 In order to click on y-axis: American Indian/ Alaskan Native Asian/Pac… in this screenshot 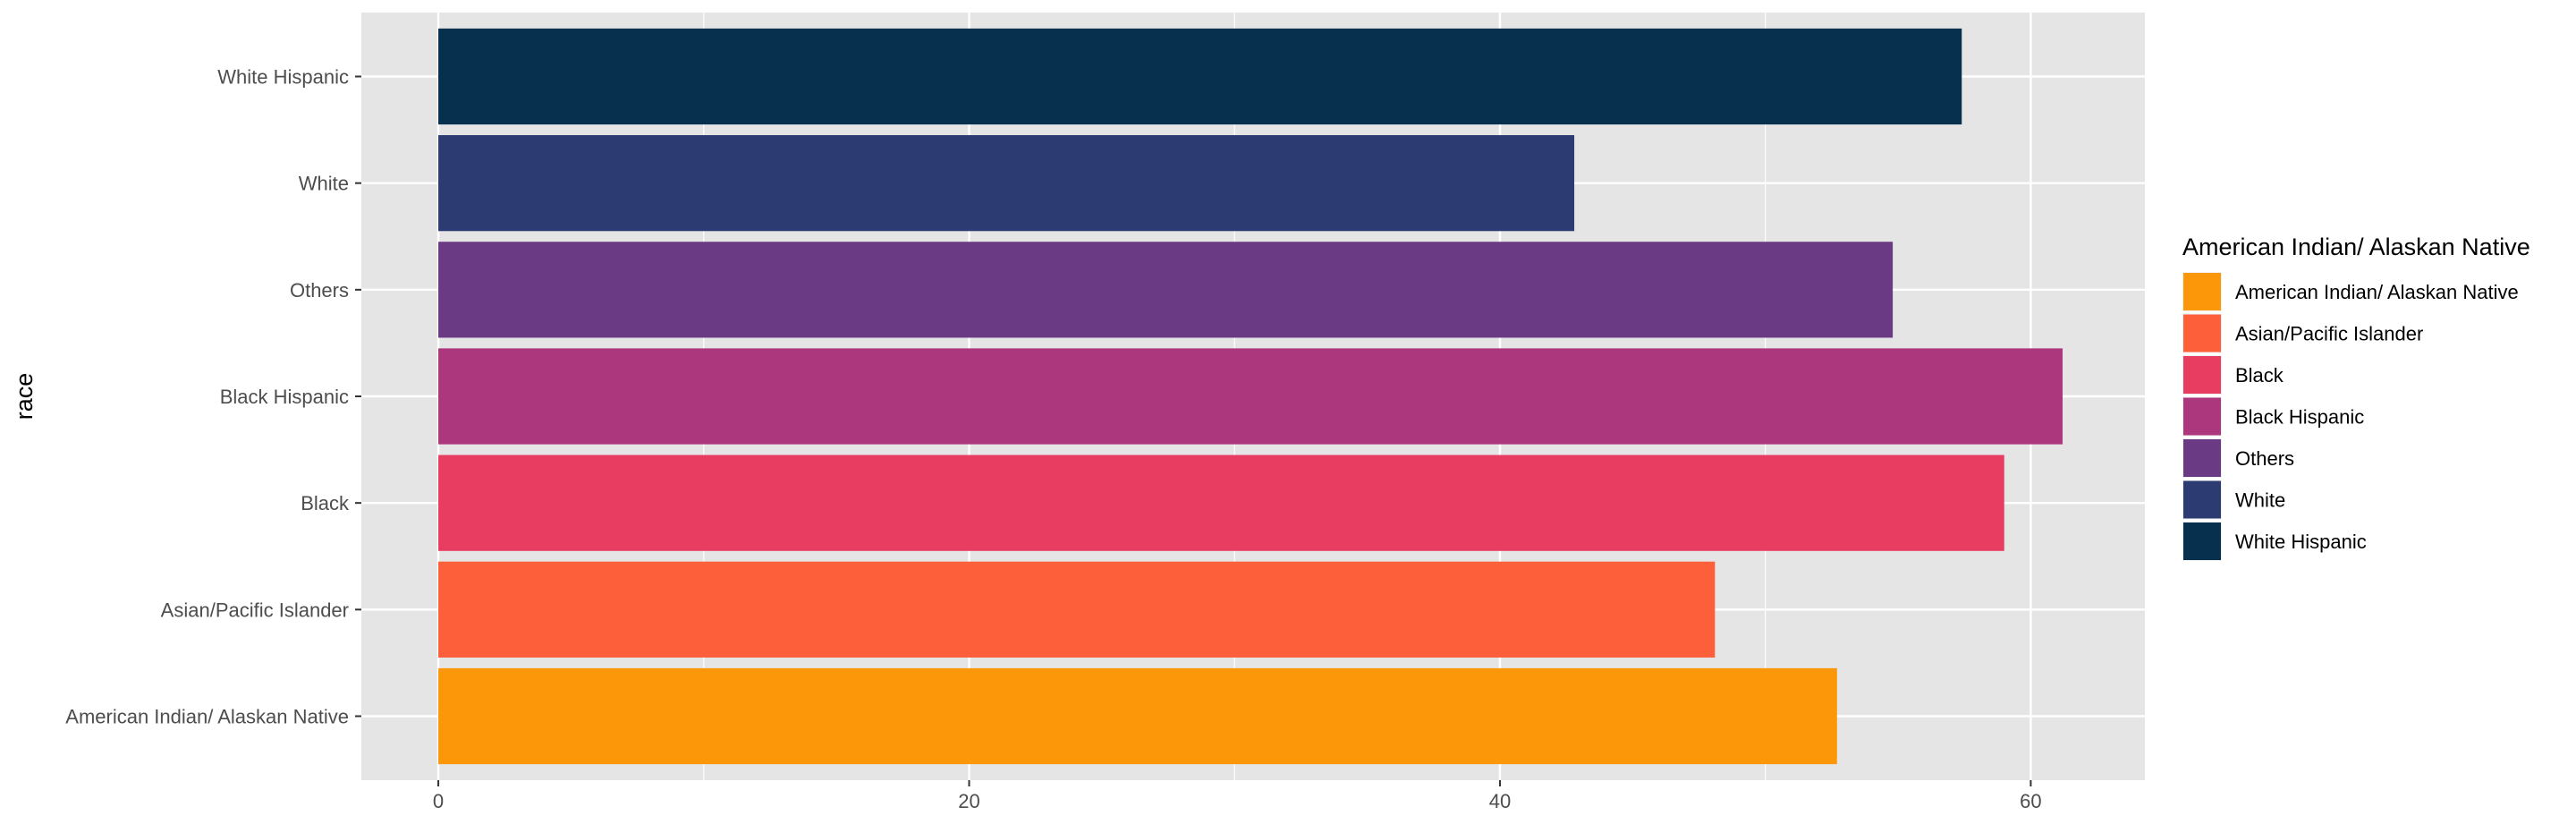, I will do `click(213, 397)`.